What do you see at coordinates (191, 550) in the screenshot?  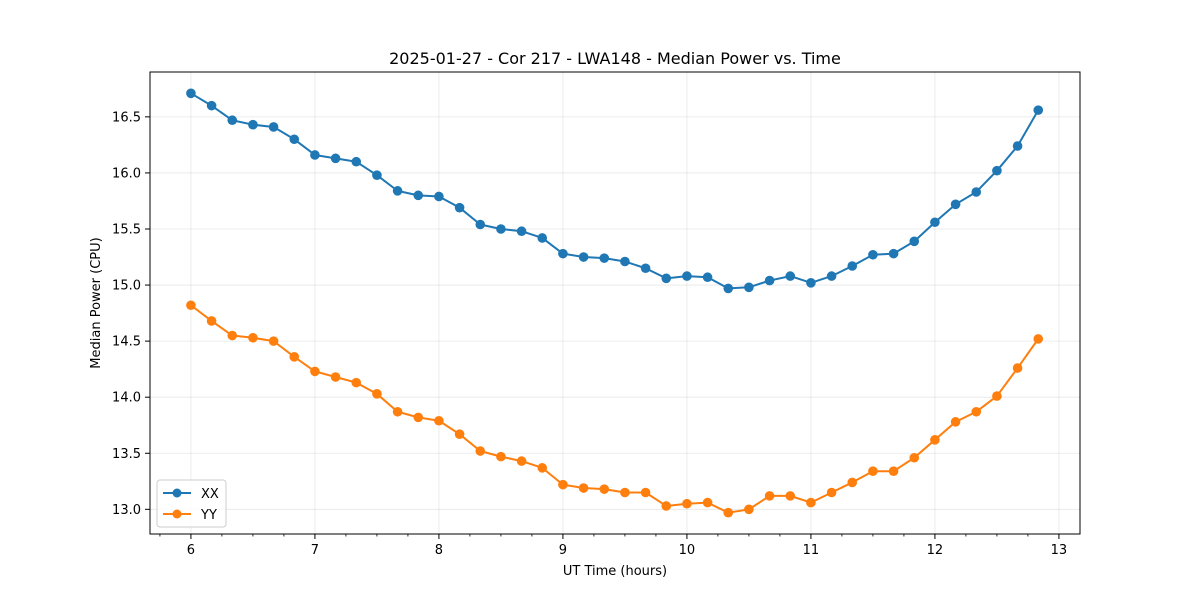 I see `x-tick-label: 6` at bounding box center [191, 550].